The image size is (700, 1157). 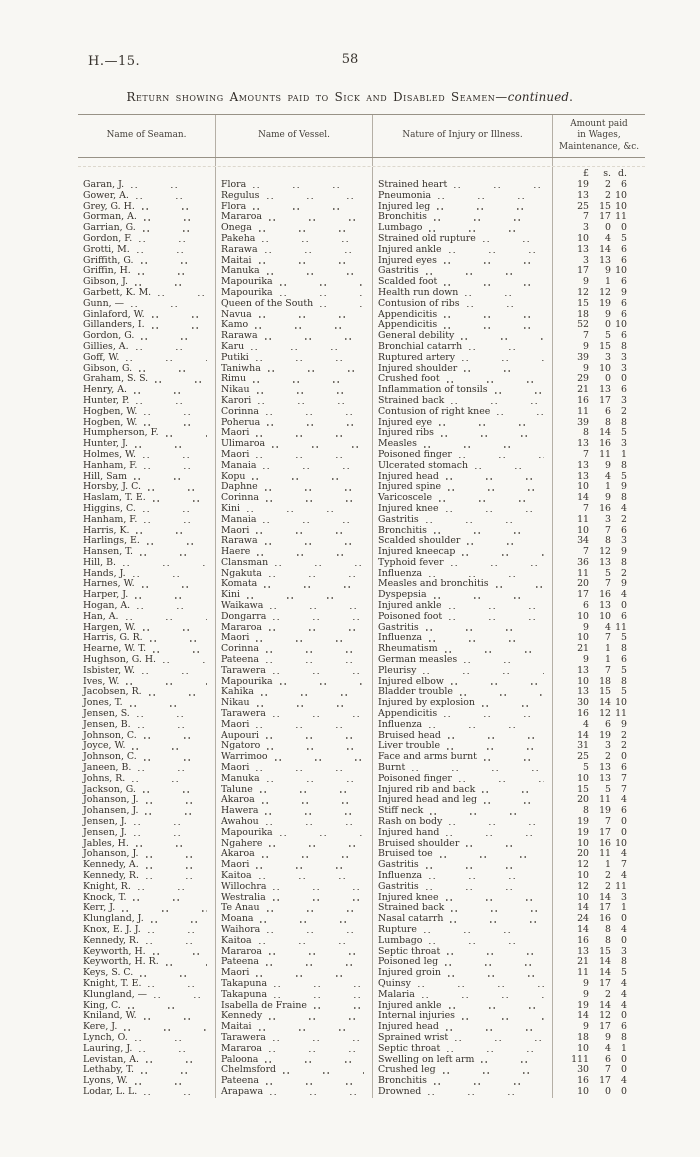 What do you see at coordinates (235, 973) in the screenshot?
I see `vessel-name: Maori` at bounding box center [235, 973].